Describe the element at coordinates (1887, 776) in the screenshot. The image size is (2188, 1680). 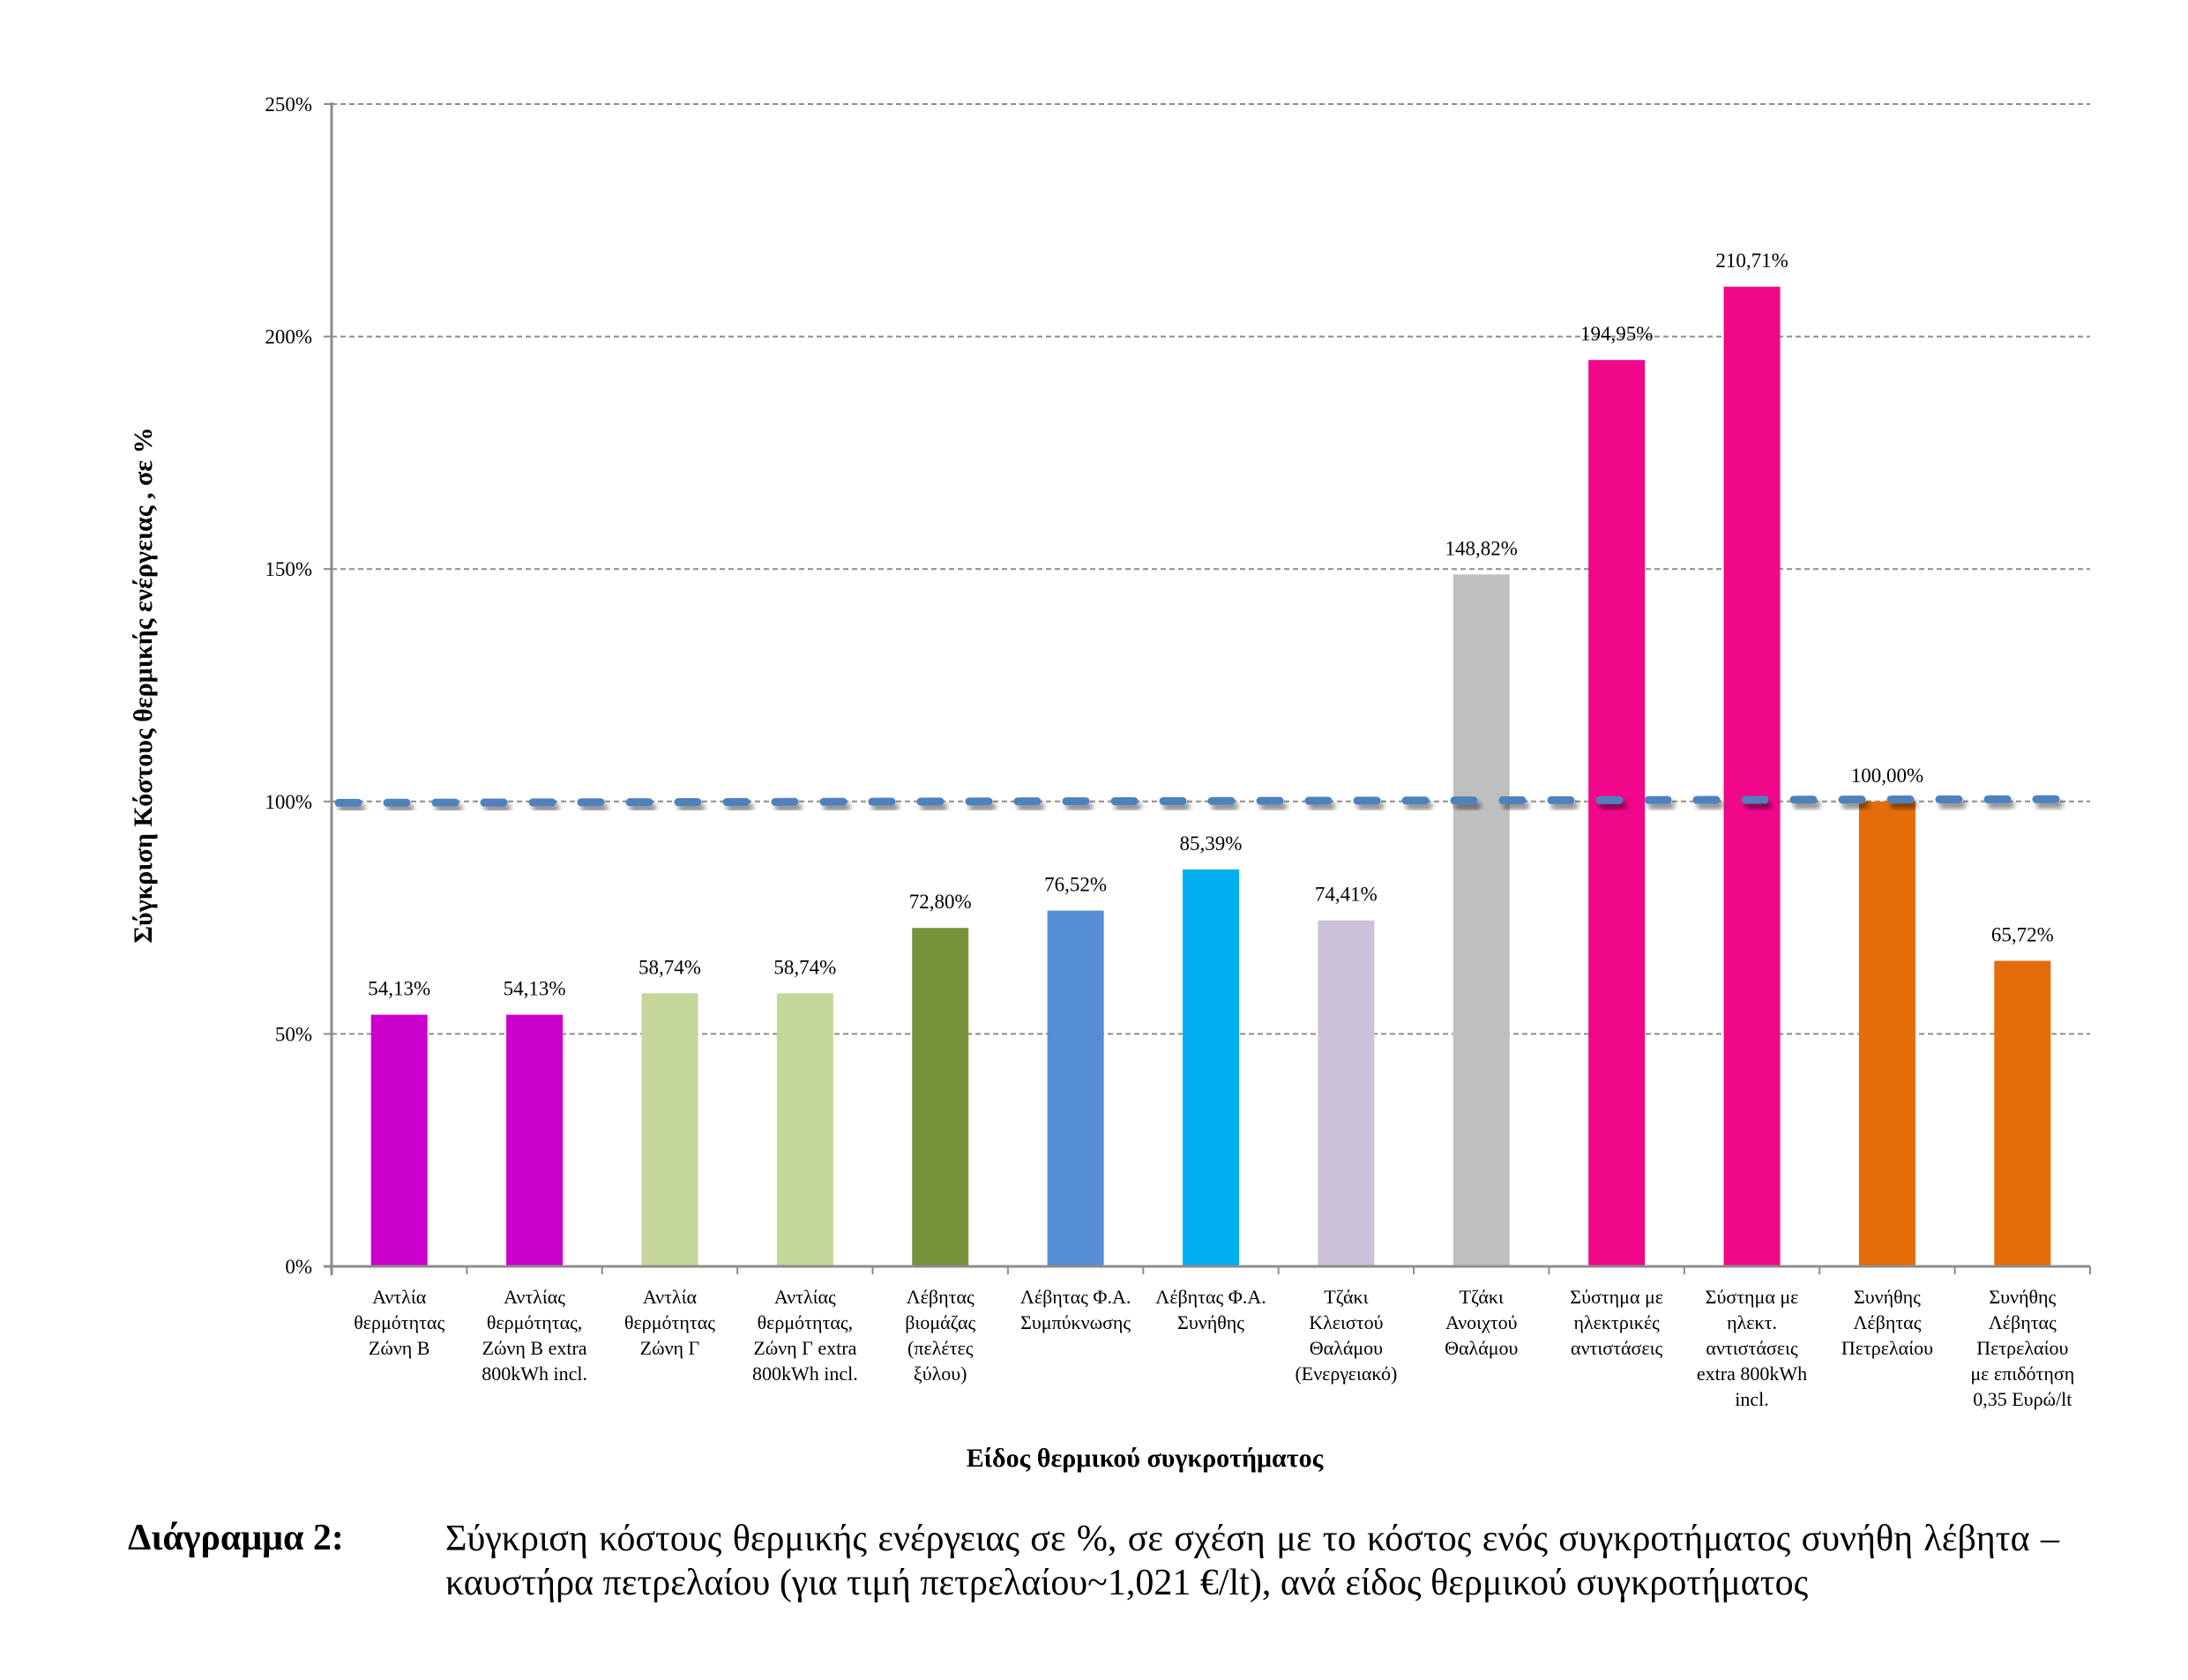
I see `data-label: 100,00%` at that location.